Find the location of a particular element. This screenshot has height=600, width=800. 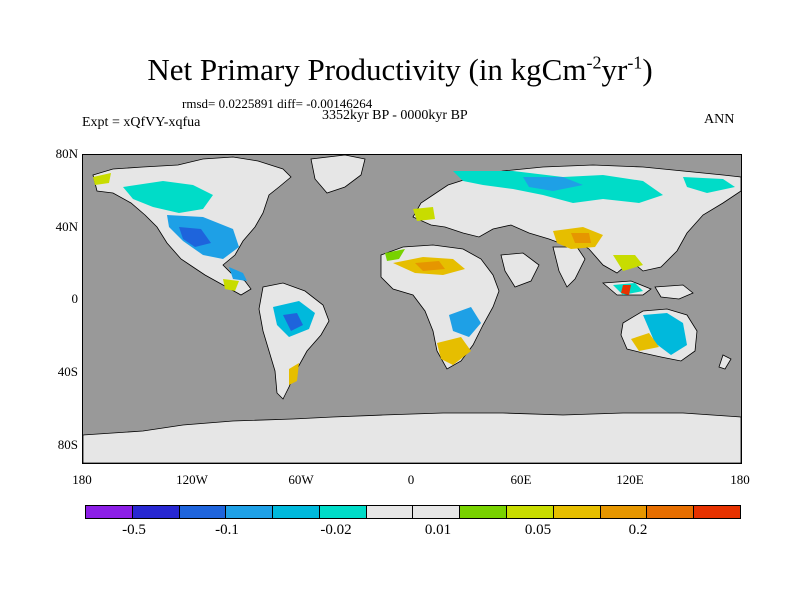

lon-tick-60e: 60E is located at coordinates (521, 479).